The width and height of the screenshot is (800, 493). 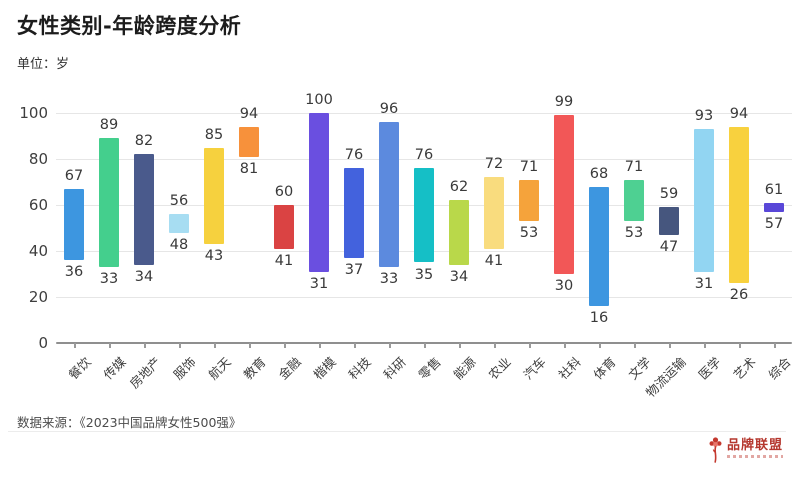 I want to click on x-category-label: 社科, so click(x=569, y=368).